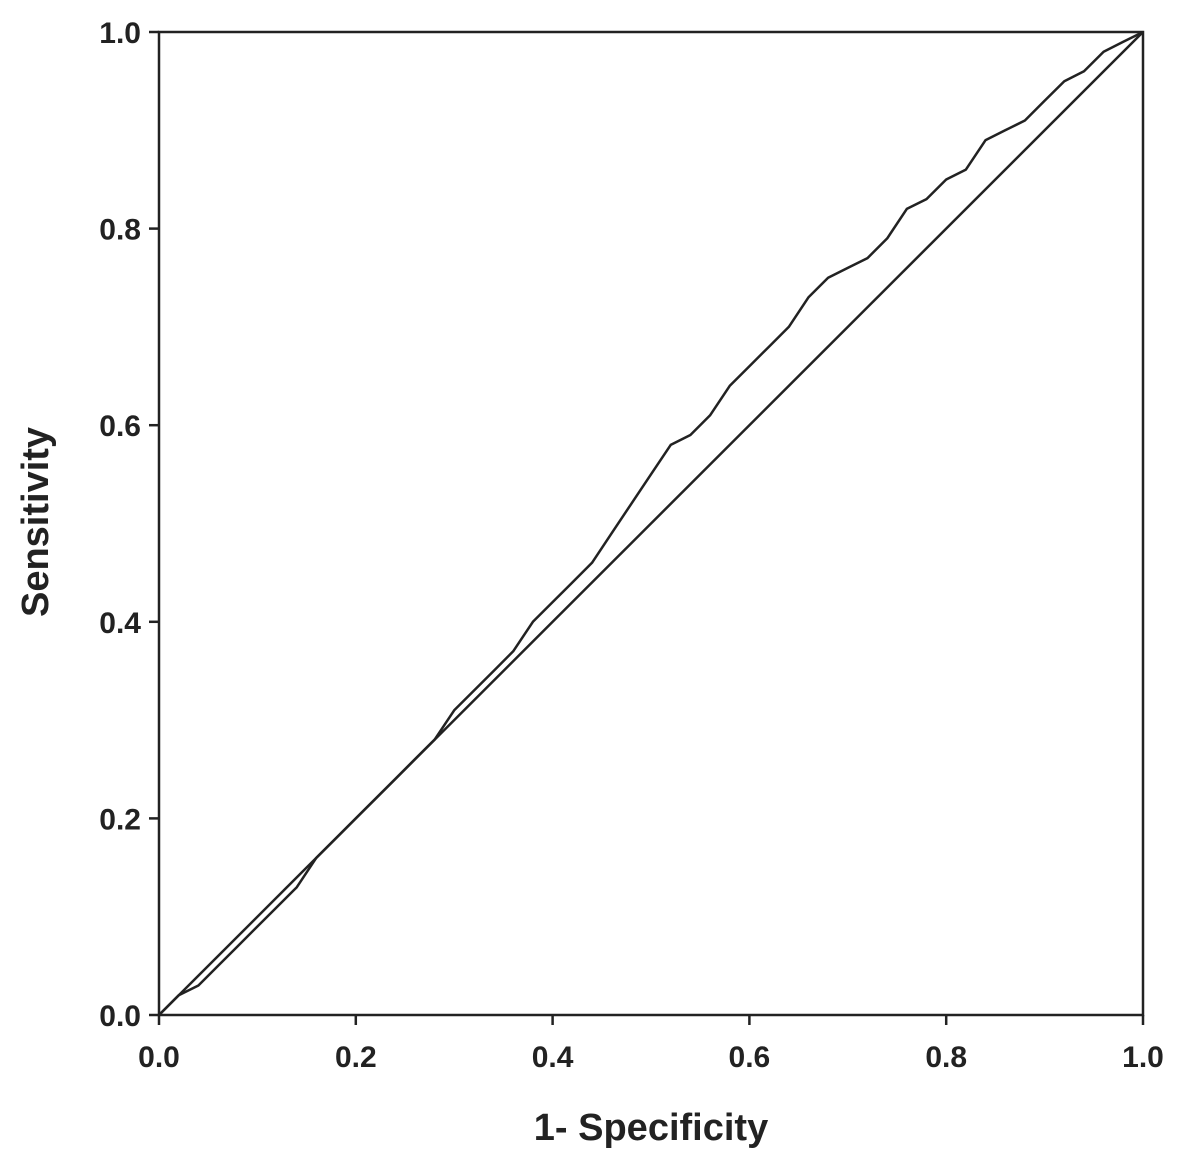 This screenshot has height=1166, width=1181. Describe the element at coordinates (120, 230) in the screenshot. I see `y-tick-label: 0.8` at that location.